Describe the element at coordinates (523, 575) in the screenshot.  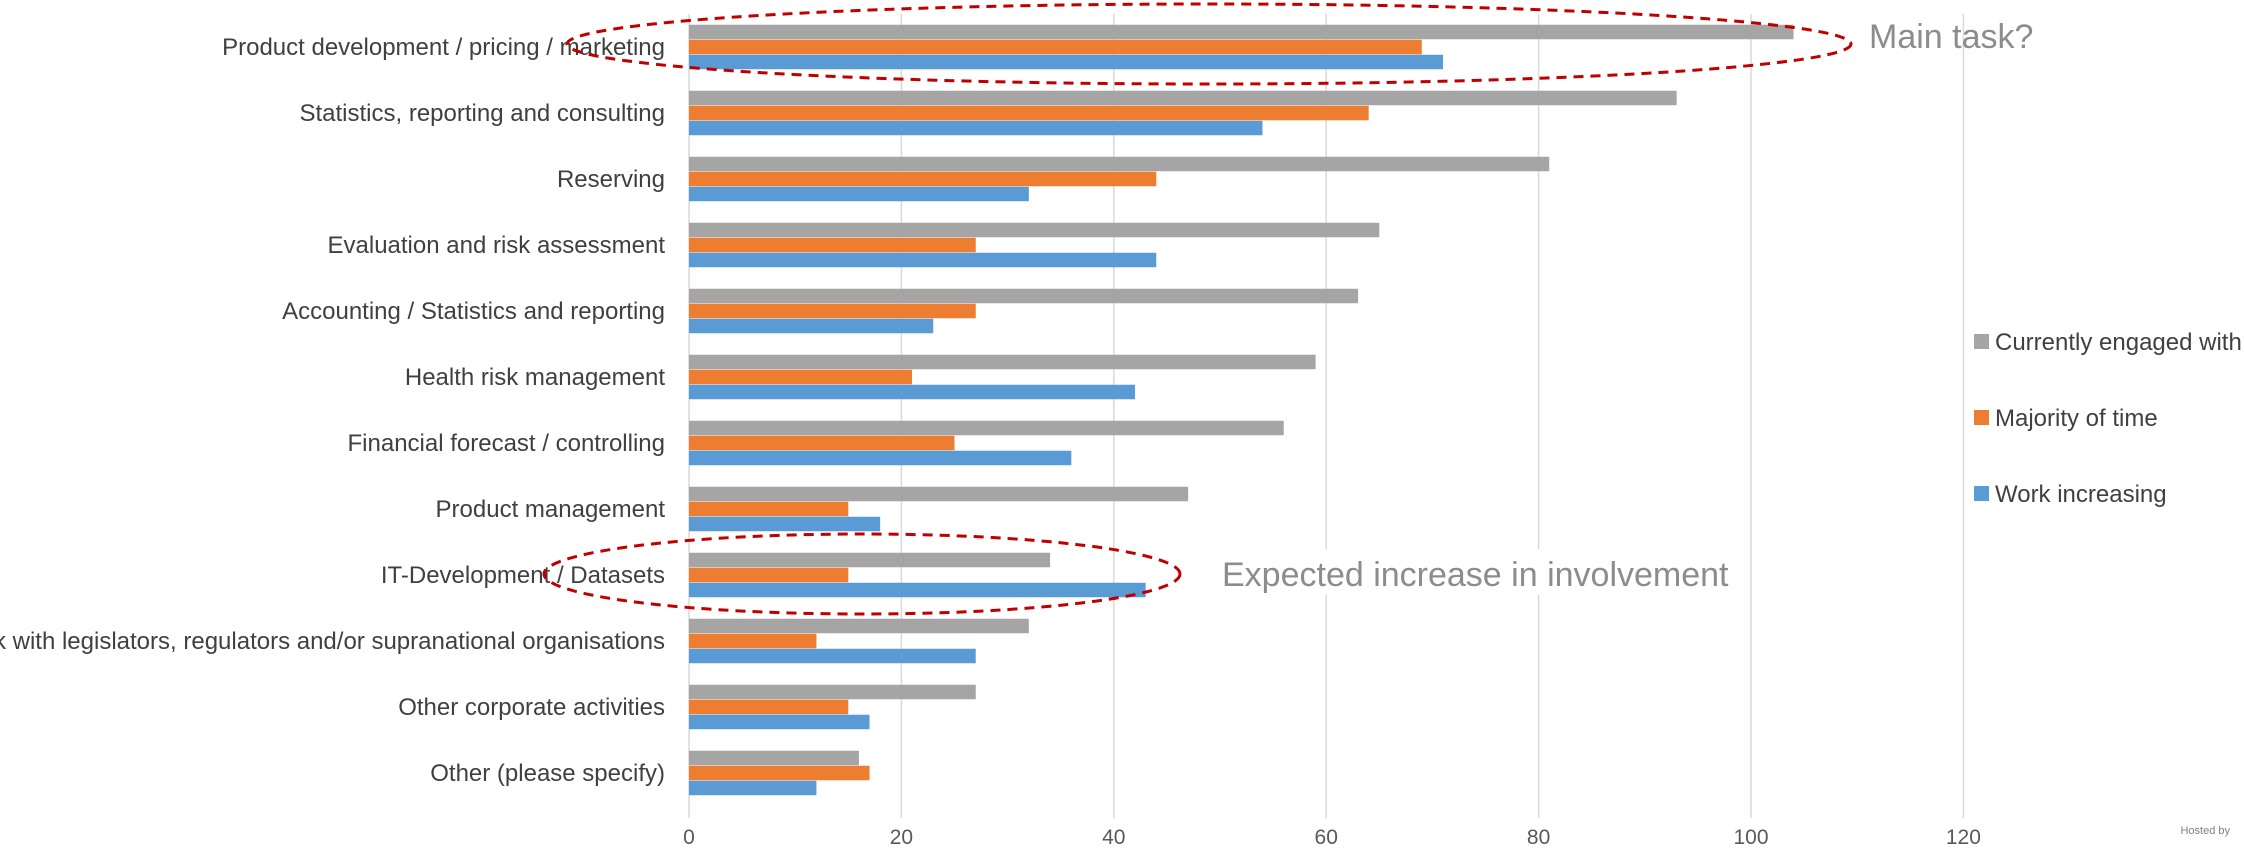
I see `category-label: IT-Development / Datasets` at that location.